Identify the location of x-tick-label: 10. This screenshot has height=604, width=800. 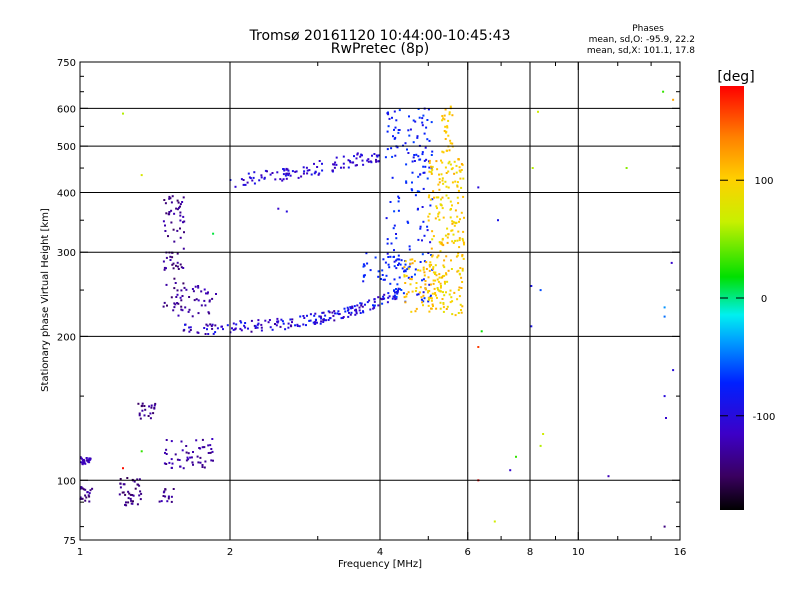
(578, 552).